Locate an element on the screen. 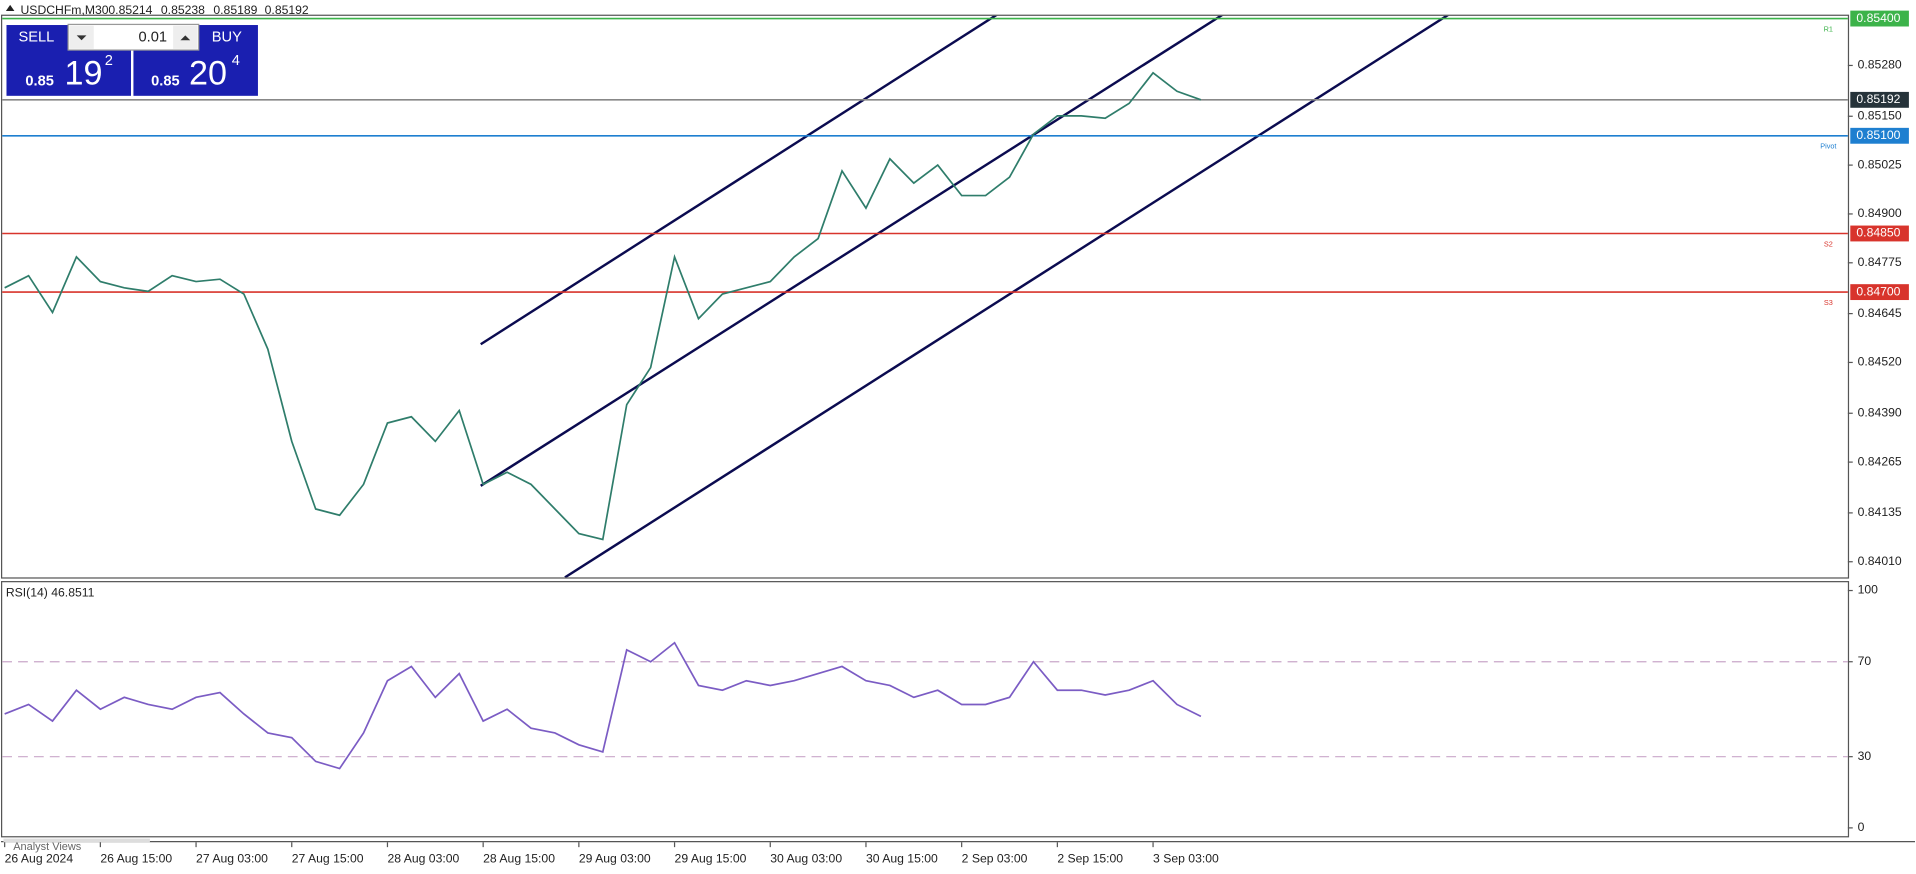  y-tick-label: 0 is located at coordinates (1861, 827).